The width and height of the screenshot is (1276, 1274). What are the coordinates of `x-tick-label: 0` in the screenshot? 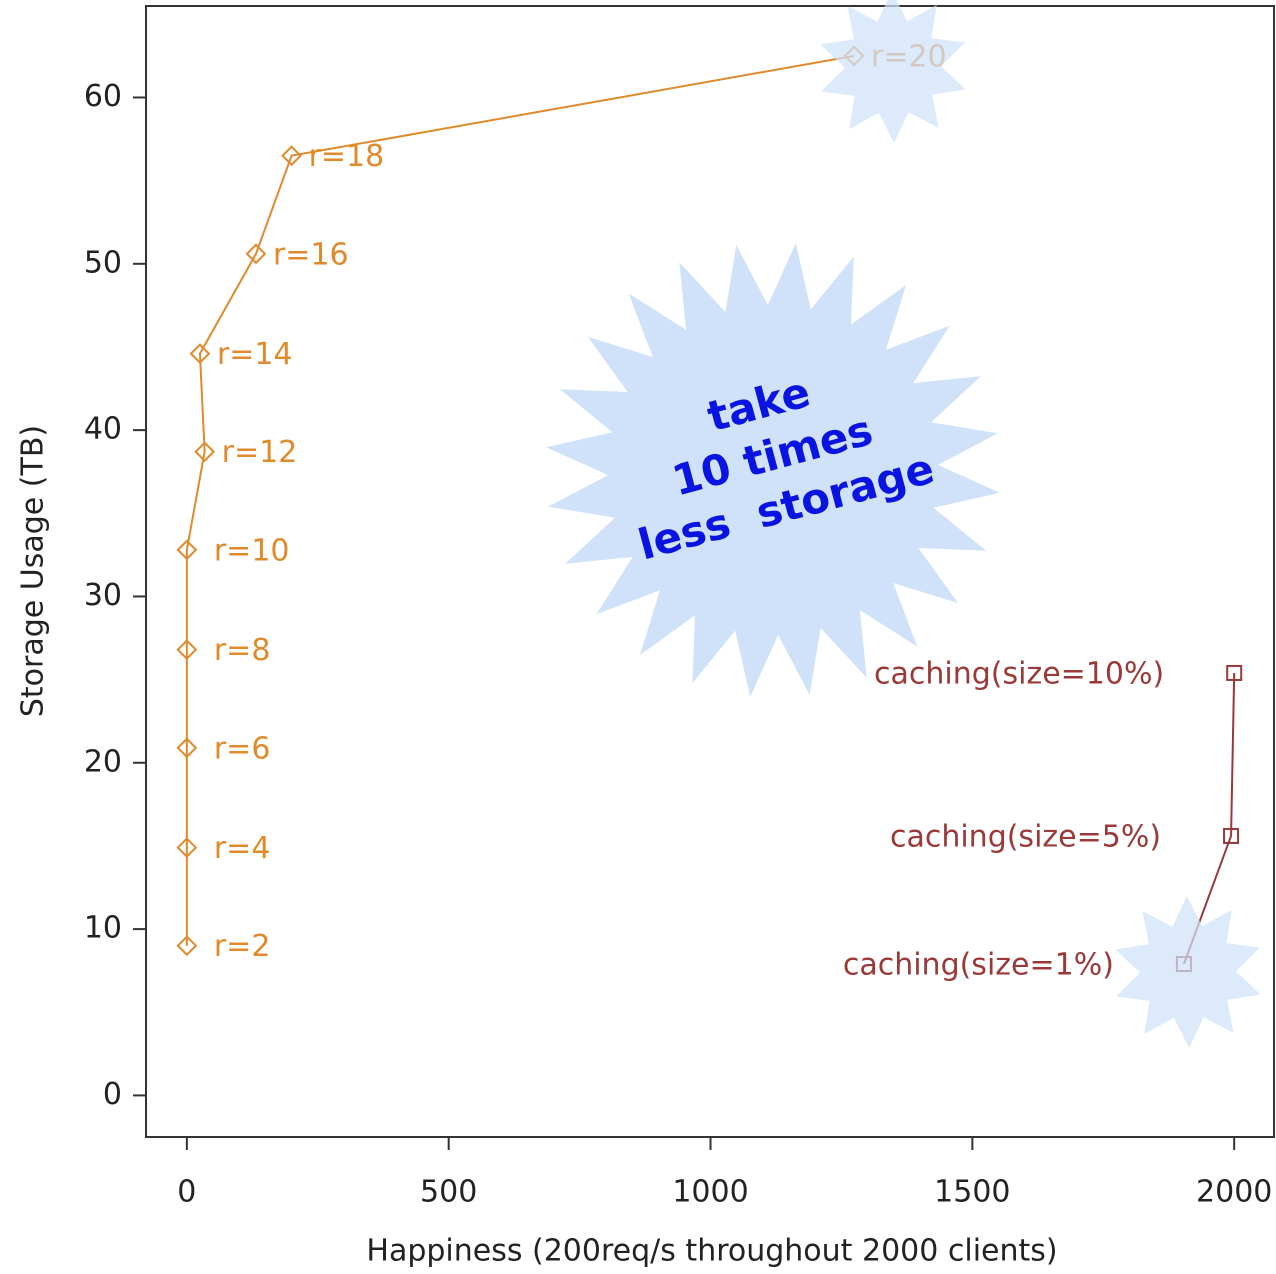 It's located at (186, 1192).